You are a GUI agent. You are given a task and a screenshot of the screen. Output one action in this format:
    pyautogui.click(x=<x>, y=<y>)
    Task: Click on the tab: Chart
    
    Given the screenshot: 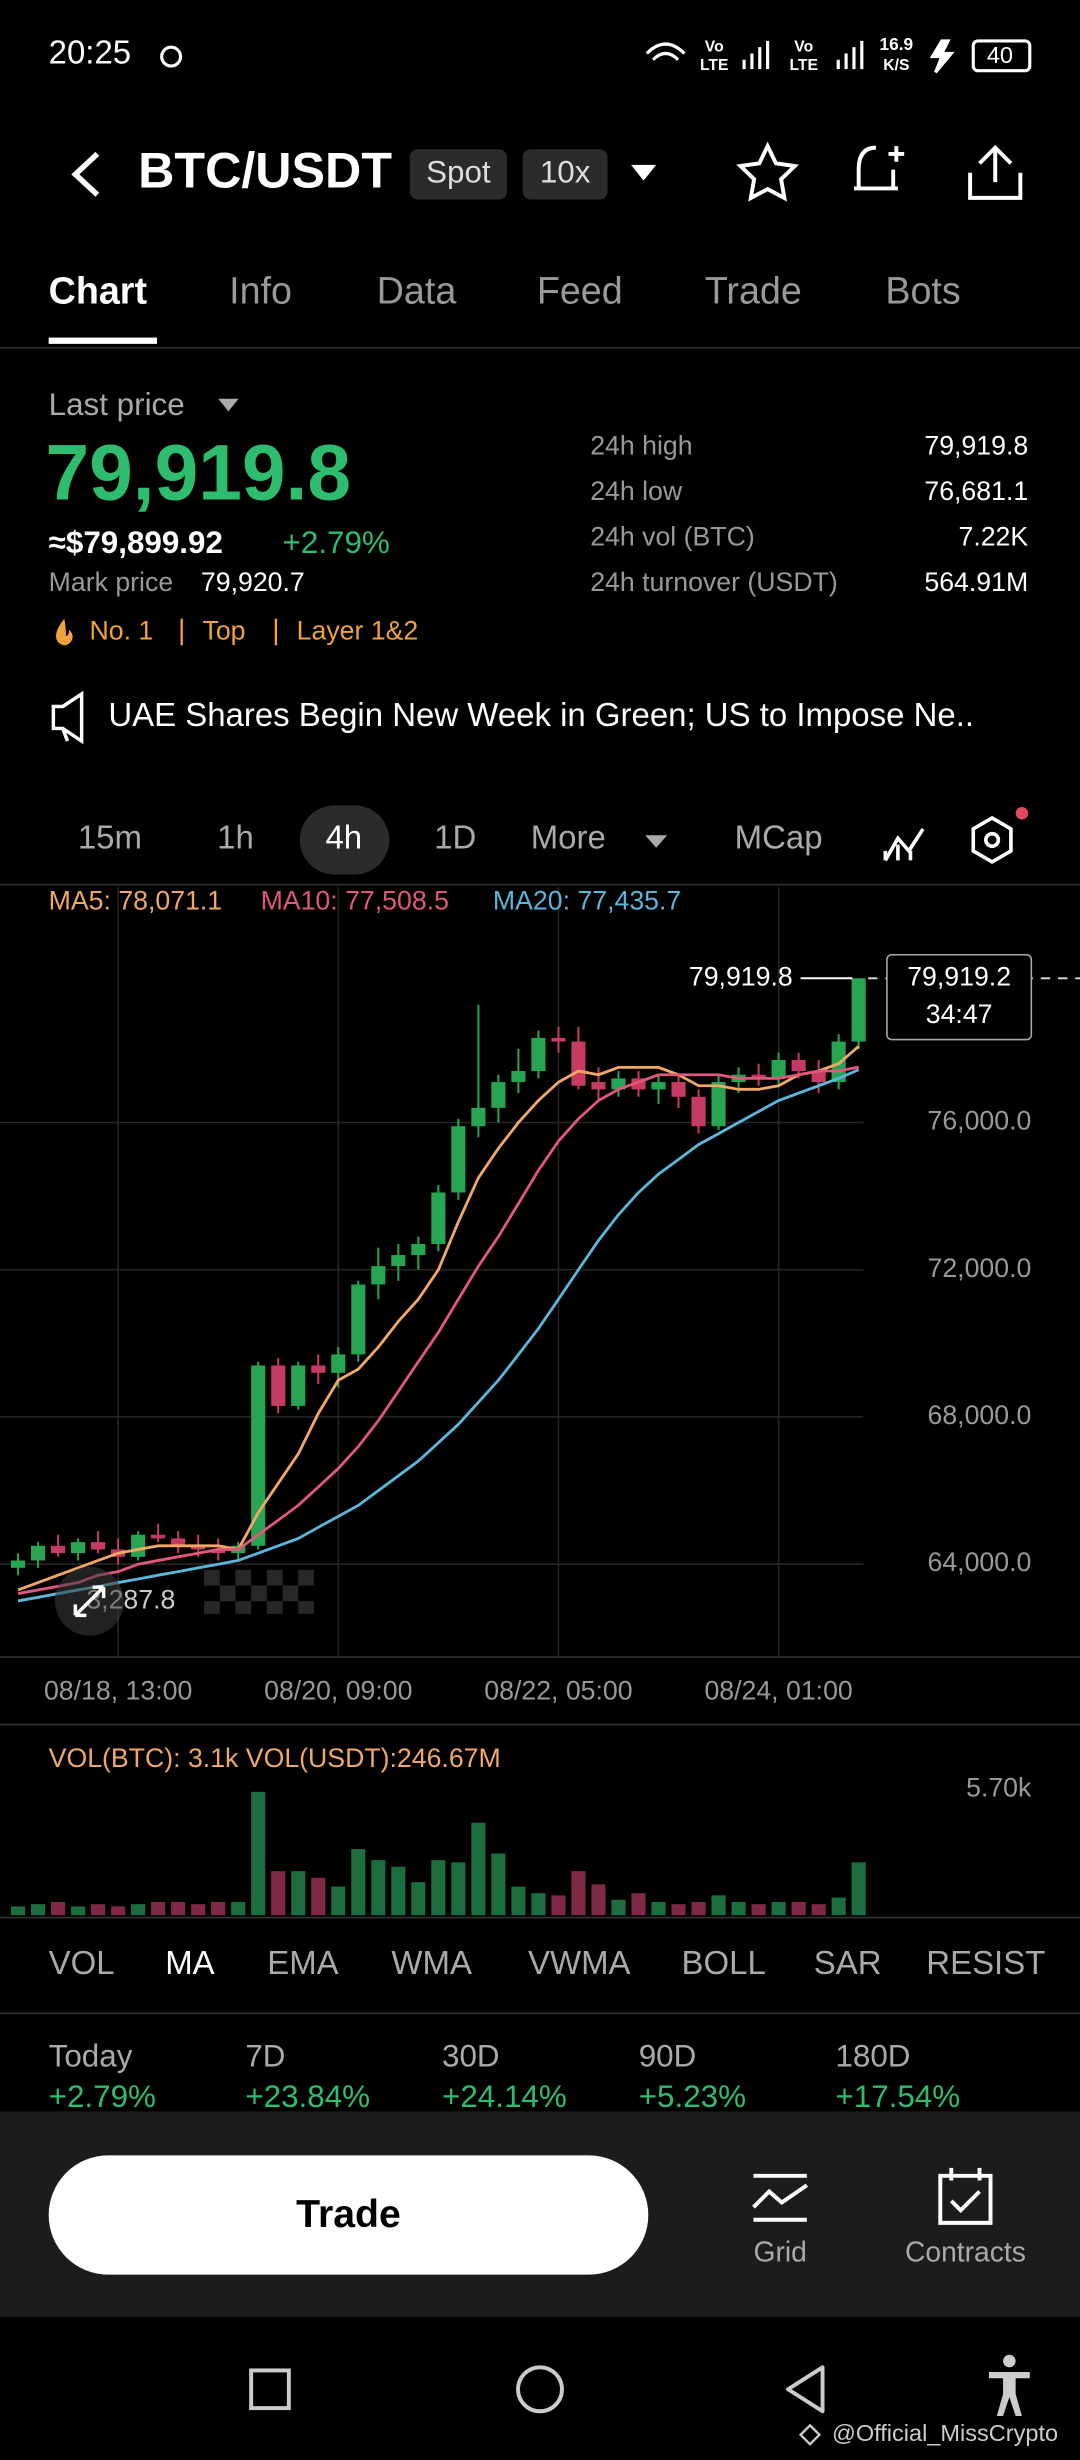 What is the action you would take?
    pyautogui.click(x=98, y=291)
    